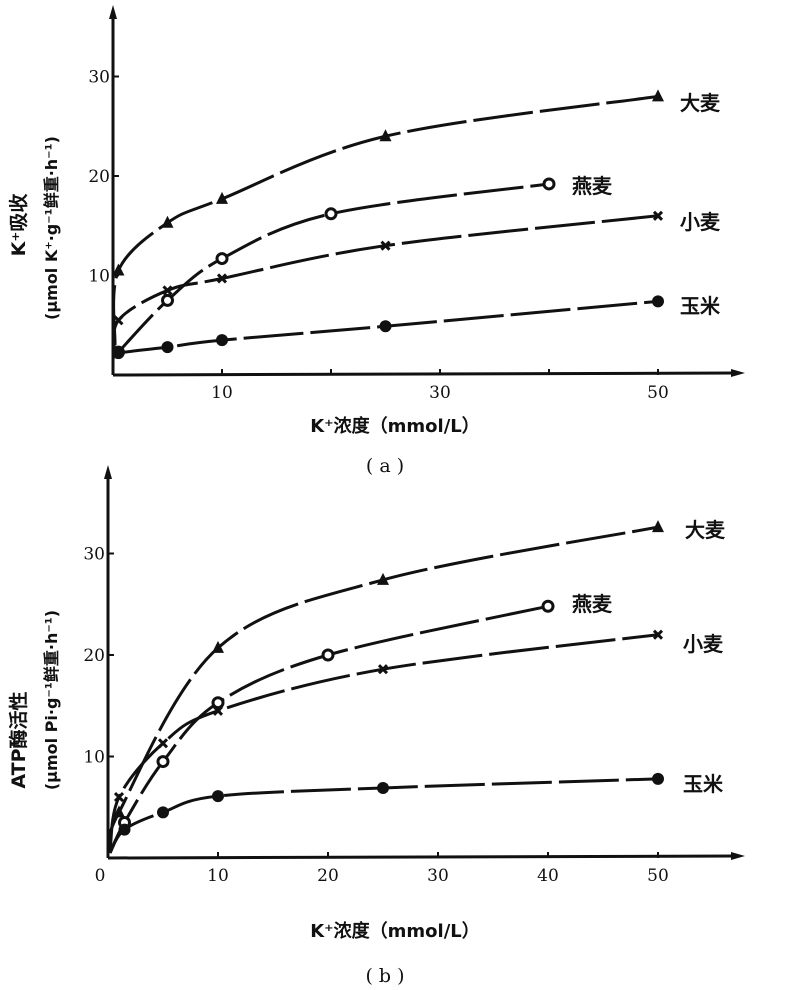  What do you see at coordinates (738, 856) in the screenshot?
I see `x-axis-arrow-b` at bounding box center [738, 856].